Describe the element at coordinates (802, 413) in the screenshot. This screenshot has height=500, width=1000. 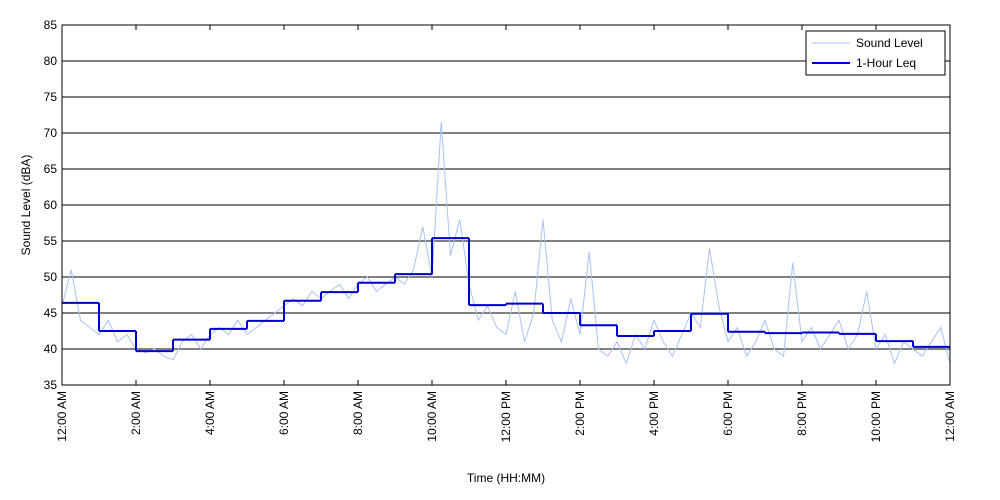
I see `x-tick-label: 8:00 PM` at that location.